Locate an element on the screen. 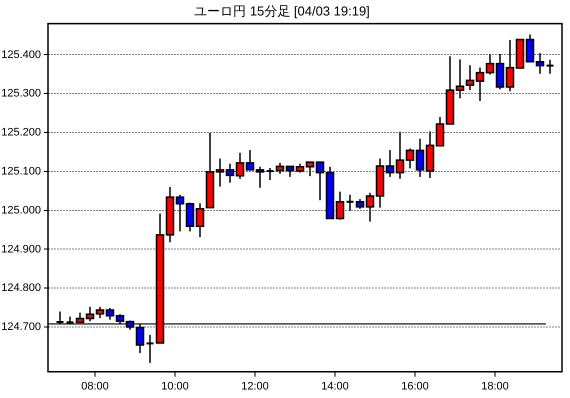 The height and width of the screenshot is (398, 570). y-tick-label: 125.400 is located at coordinates (21, 54).